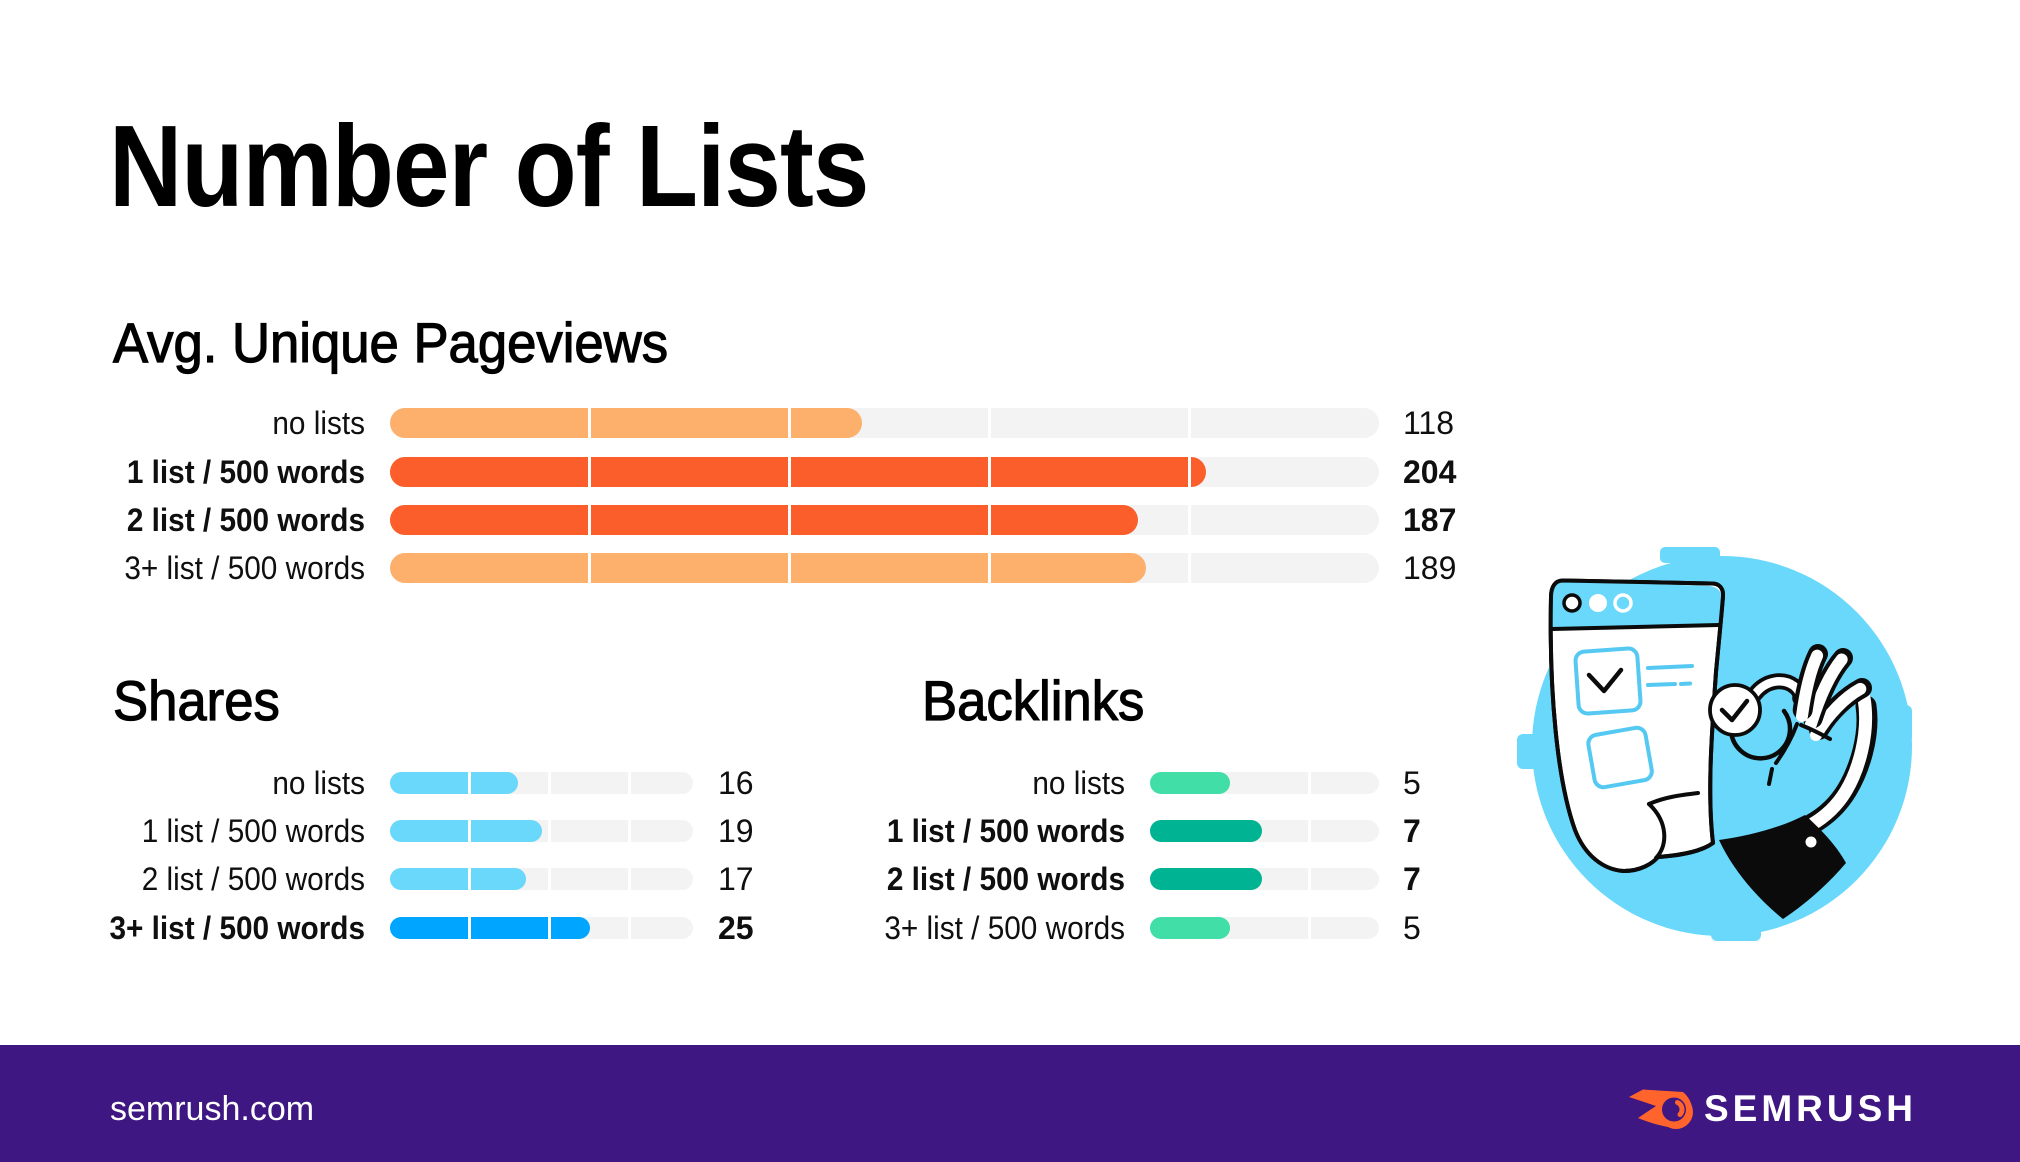  Describe the element at coordinates (1810, 1108) in the screenshot. I see `svg-text: SEMRUSH` at that location.